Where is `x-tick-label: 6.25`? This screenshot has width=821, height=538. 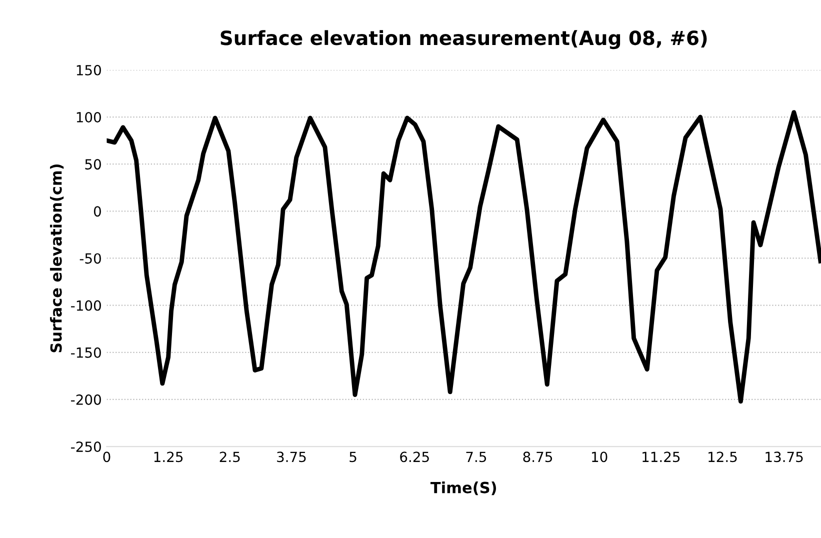 x-tick-label: 6.25 is located at coordinates (414, 457).